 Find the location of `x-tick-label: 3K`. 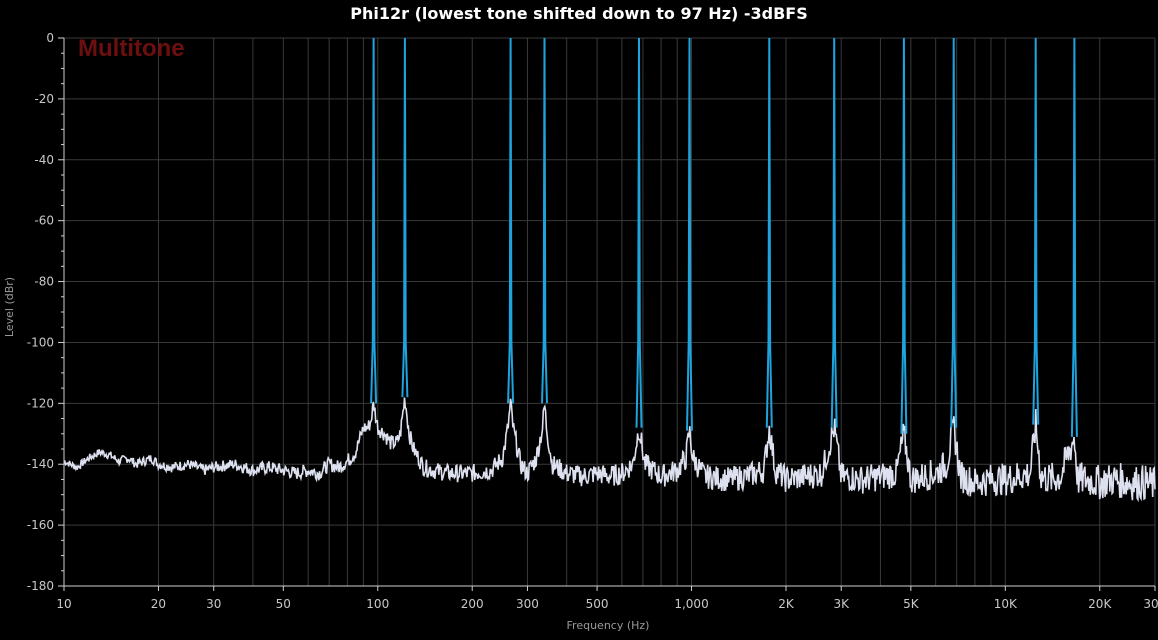

x-tick-label: 3K is located at coordinates (841, 604).